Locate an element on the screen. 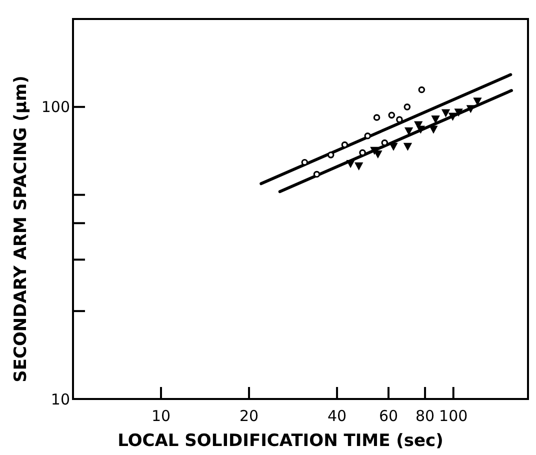  x-tick-label: 10 is located at coordinates (161, 416).